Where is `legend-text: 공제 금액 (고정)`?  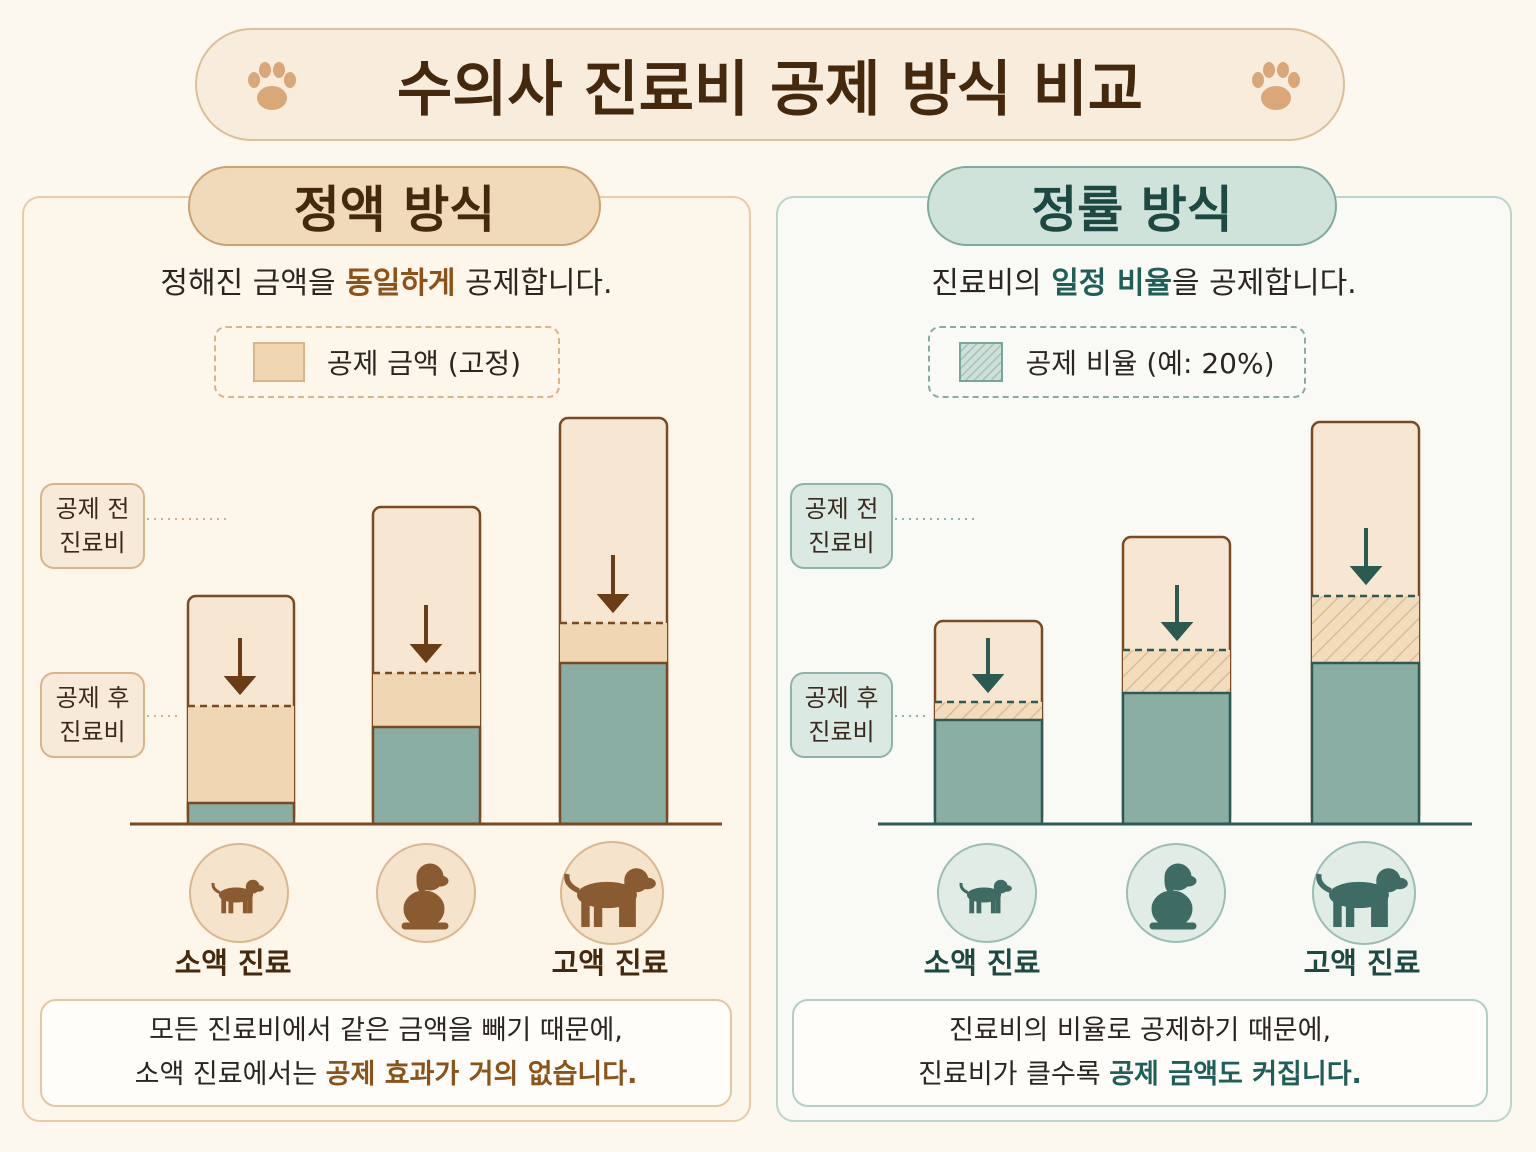 legend-text: 공제 금액 (고정) is located at coordinates (424, 363).